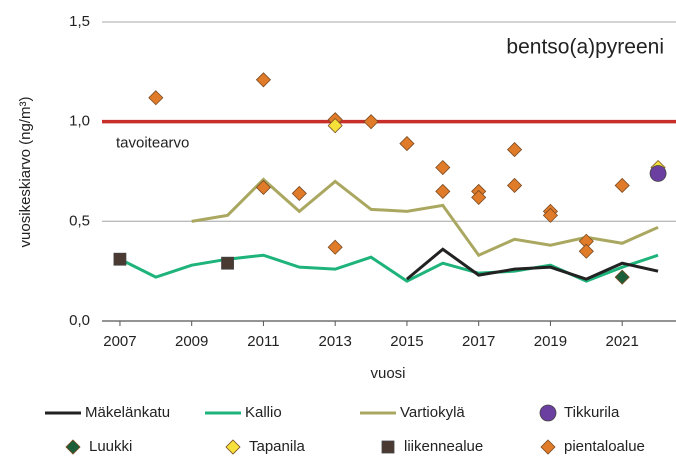  I want to click on legend-label: Tapanila, so click(277, 446).